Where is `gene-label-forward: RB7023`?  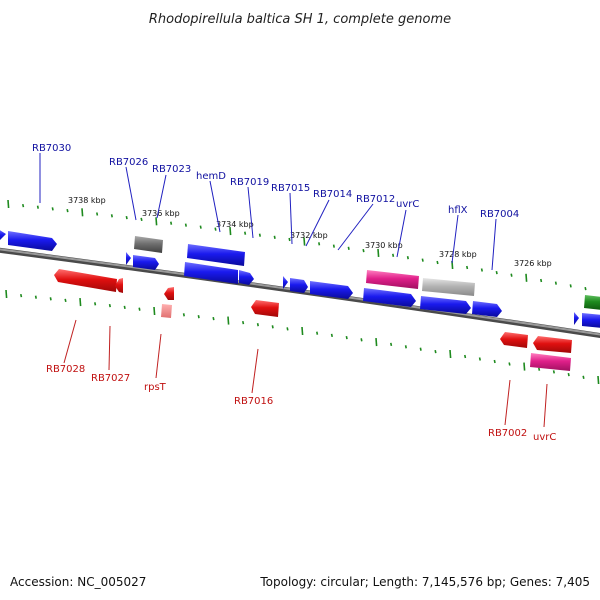
gene-label-forward: RB7023 is located at coordinates (171, 169).